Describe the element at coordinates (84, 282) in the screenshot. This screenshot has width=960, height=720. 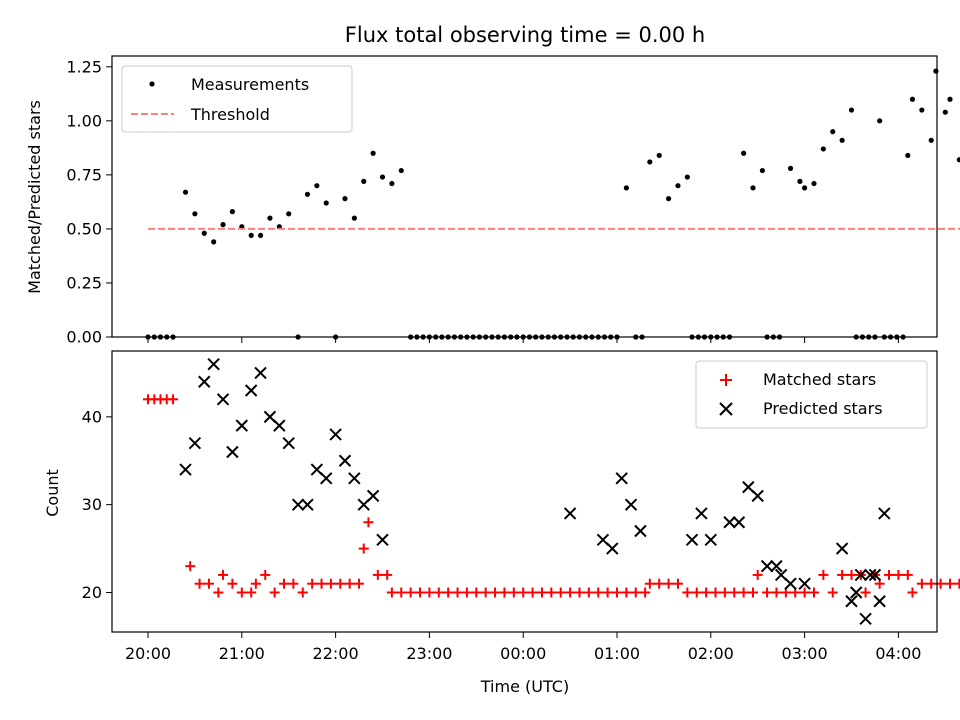
I see `top-ytick-label: 0.25` at that location.